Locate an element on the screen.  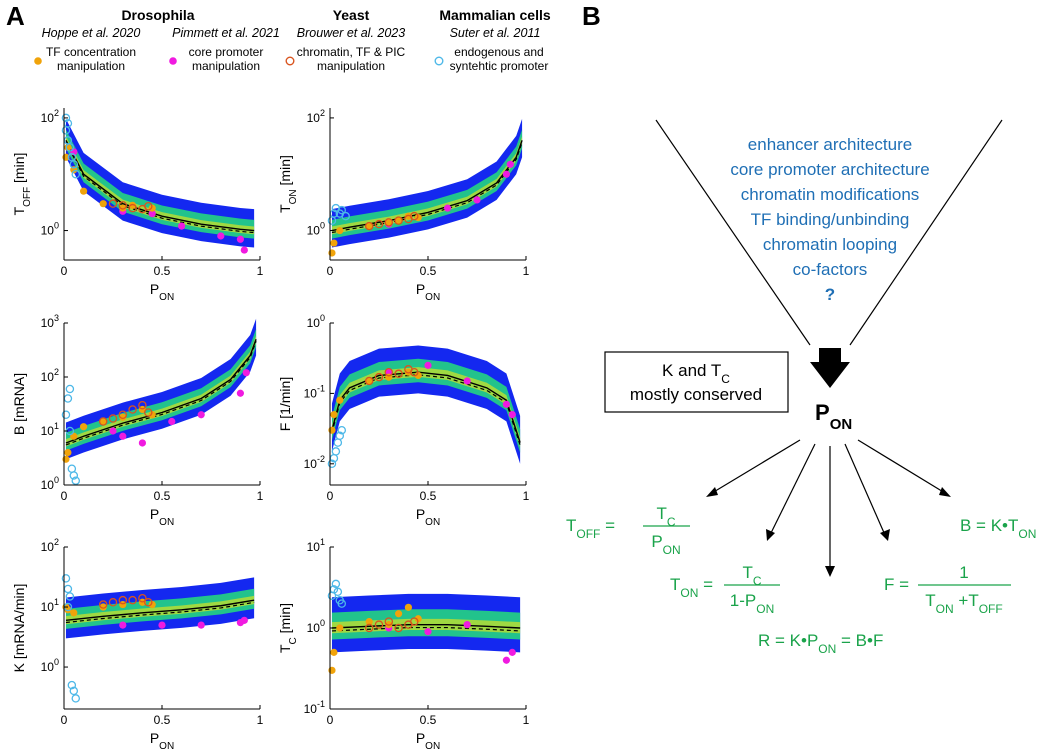
header-mammalian: Mammalian cells is located at coordinates (494, 15).